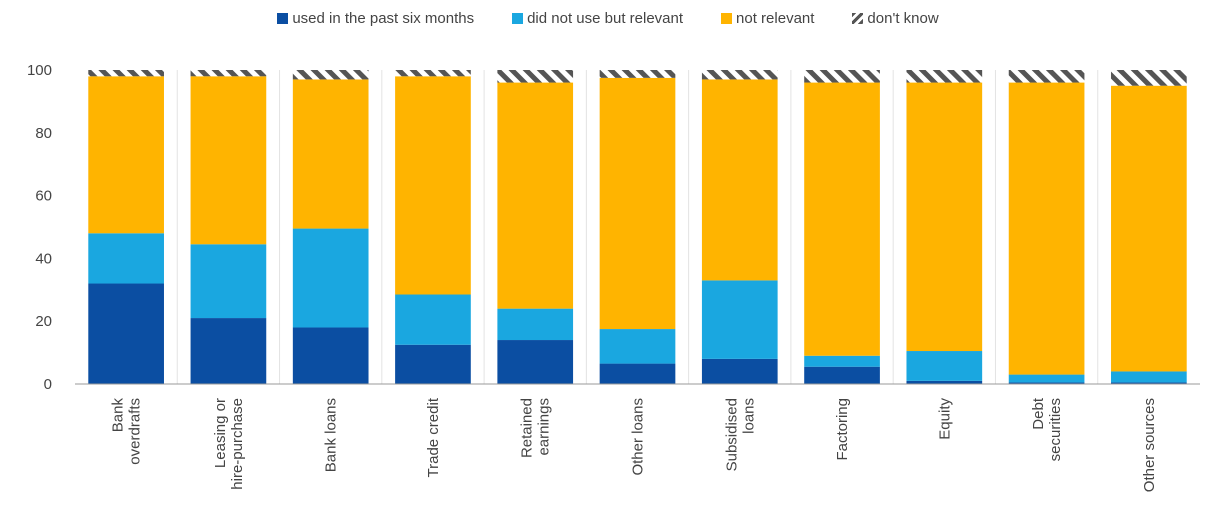 This screenshot has width=1216, height=527. What do you see at coordinates (1038, 413) in the screenshot?
I see `x-category-label-line: Debt` at bounding box center [1038, 413].